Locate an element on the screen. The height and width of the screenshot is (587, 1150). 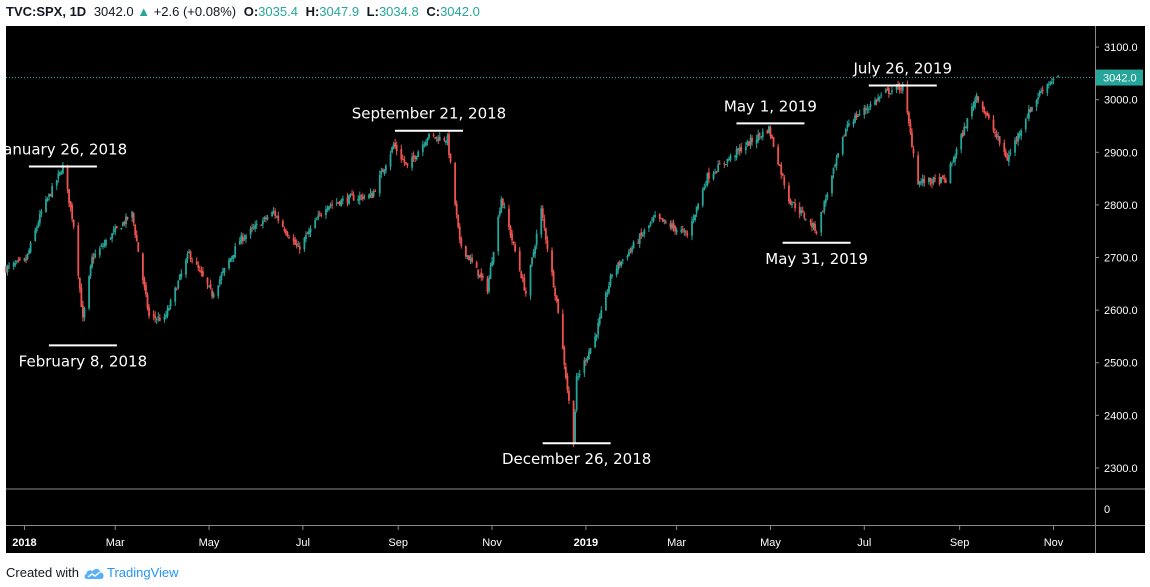
price-tick-label: 2900.0 is located at coordinates (1121, 153).